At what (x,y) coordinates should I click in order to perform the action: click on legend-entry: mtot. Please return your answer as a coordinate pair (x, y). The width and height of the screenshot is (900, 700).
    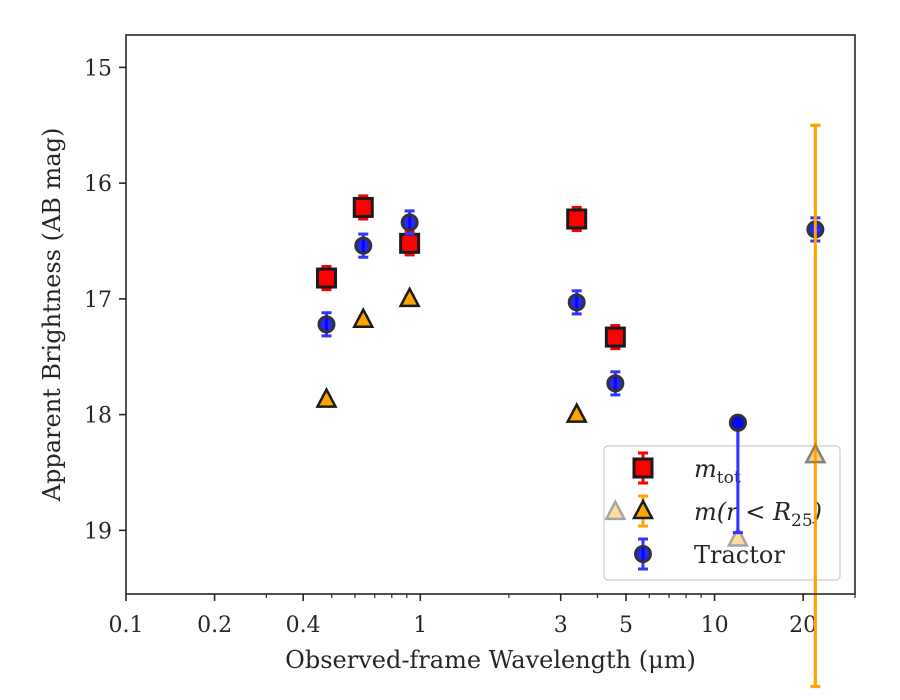
    Looking at the image, I should click on (686, 469).